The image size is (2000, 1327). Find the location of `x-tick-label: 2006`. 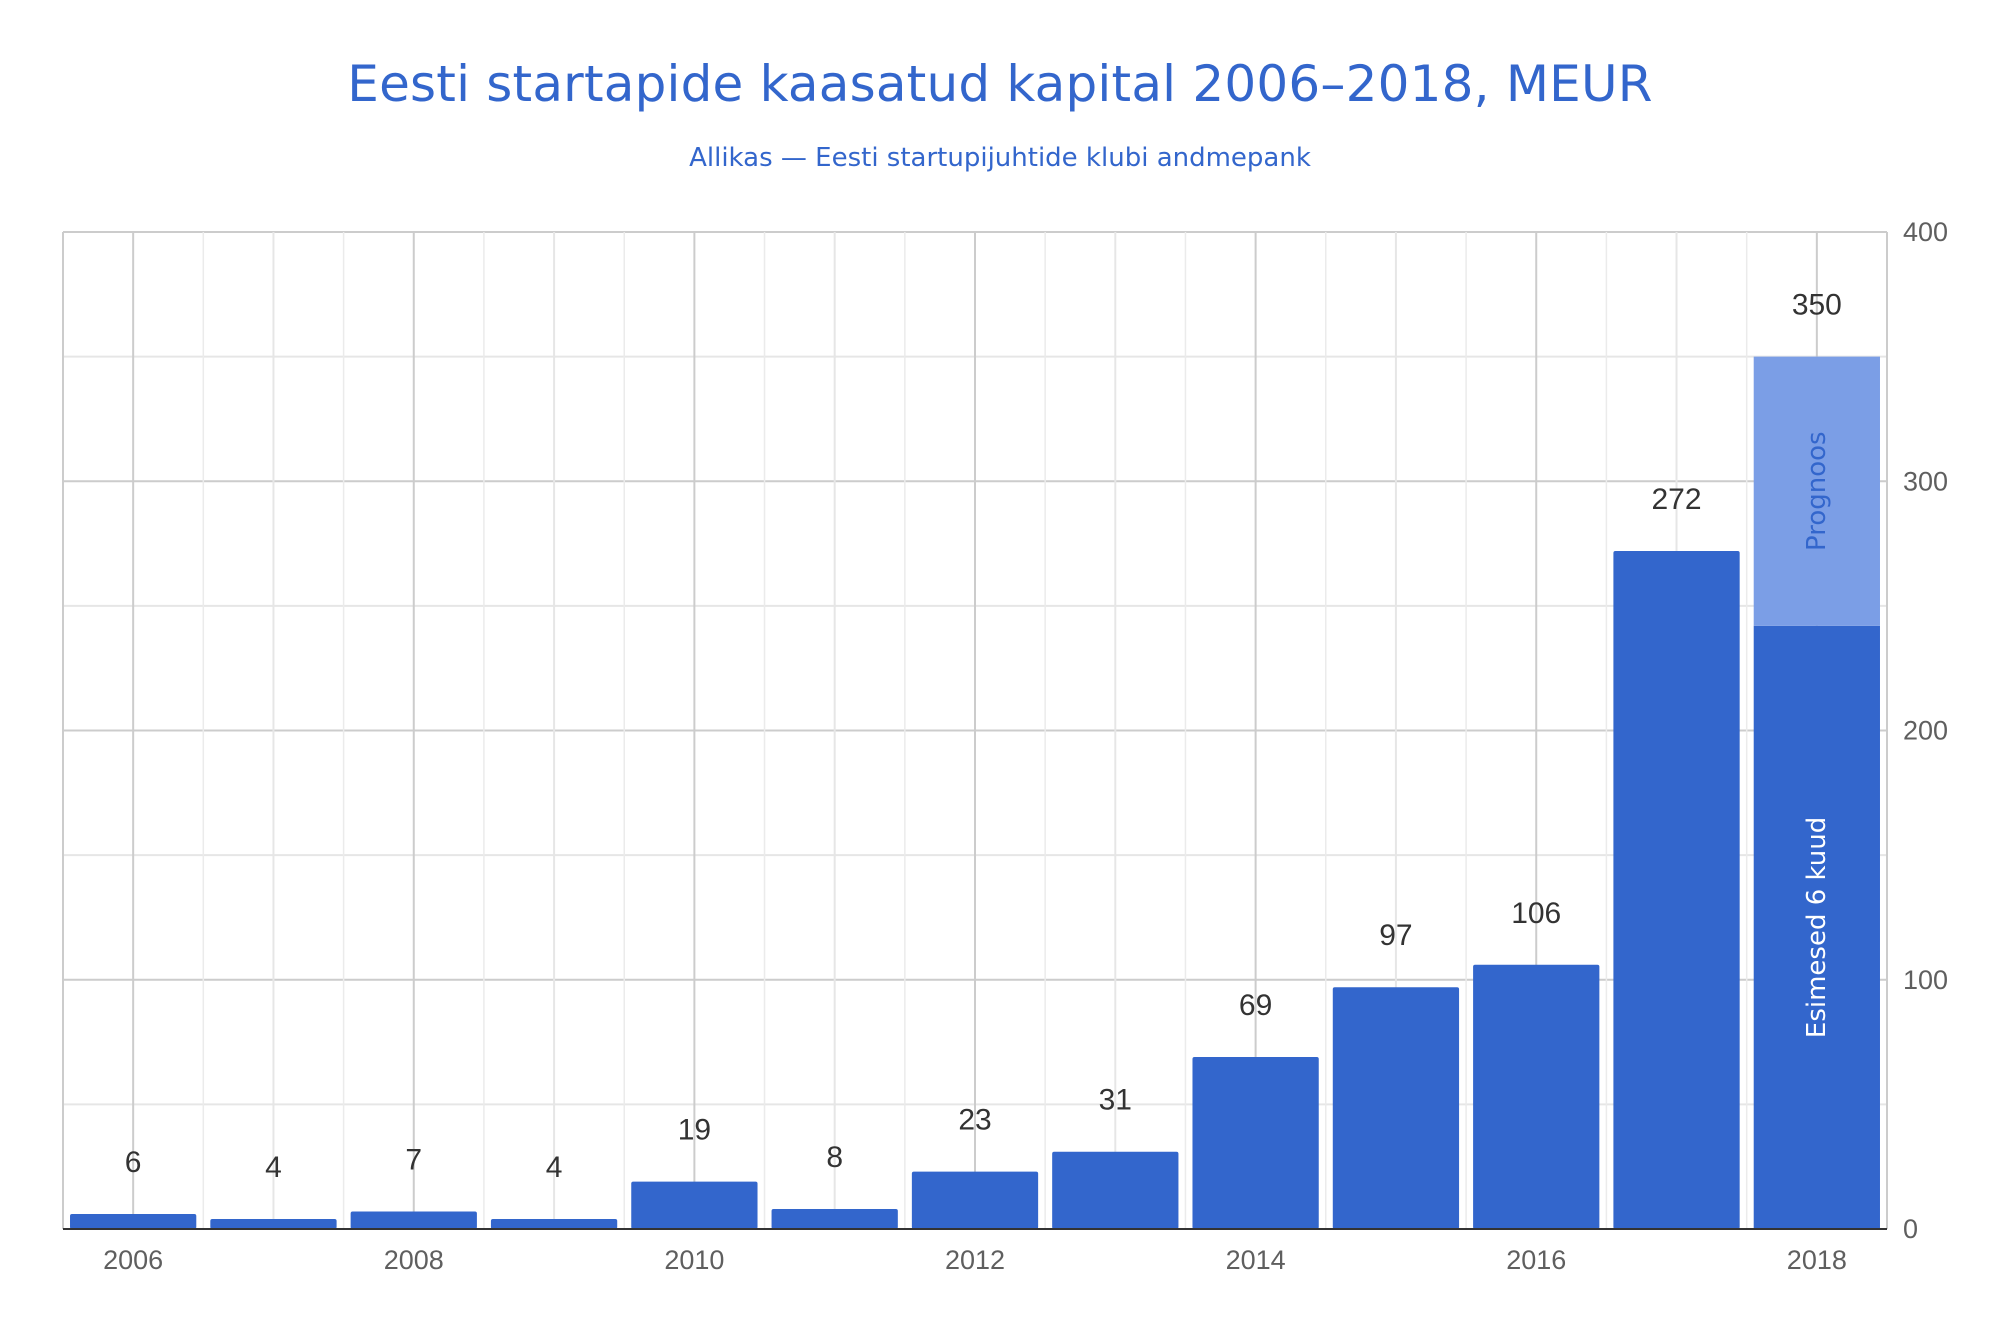

x-tick-label: 2006 is located at coordinates (133, 1260).